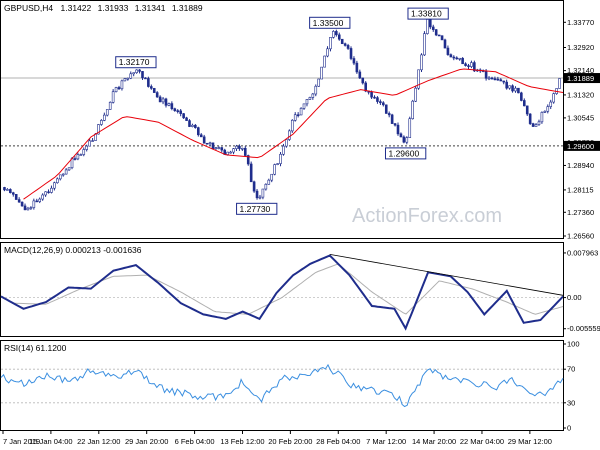 The width and height of the screenshot is (600, 450). I want to click on ohlc-low: 1.31341, so click(150, 8).